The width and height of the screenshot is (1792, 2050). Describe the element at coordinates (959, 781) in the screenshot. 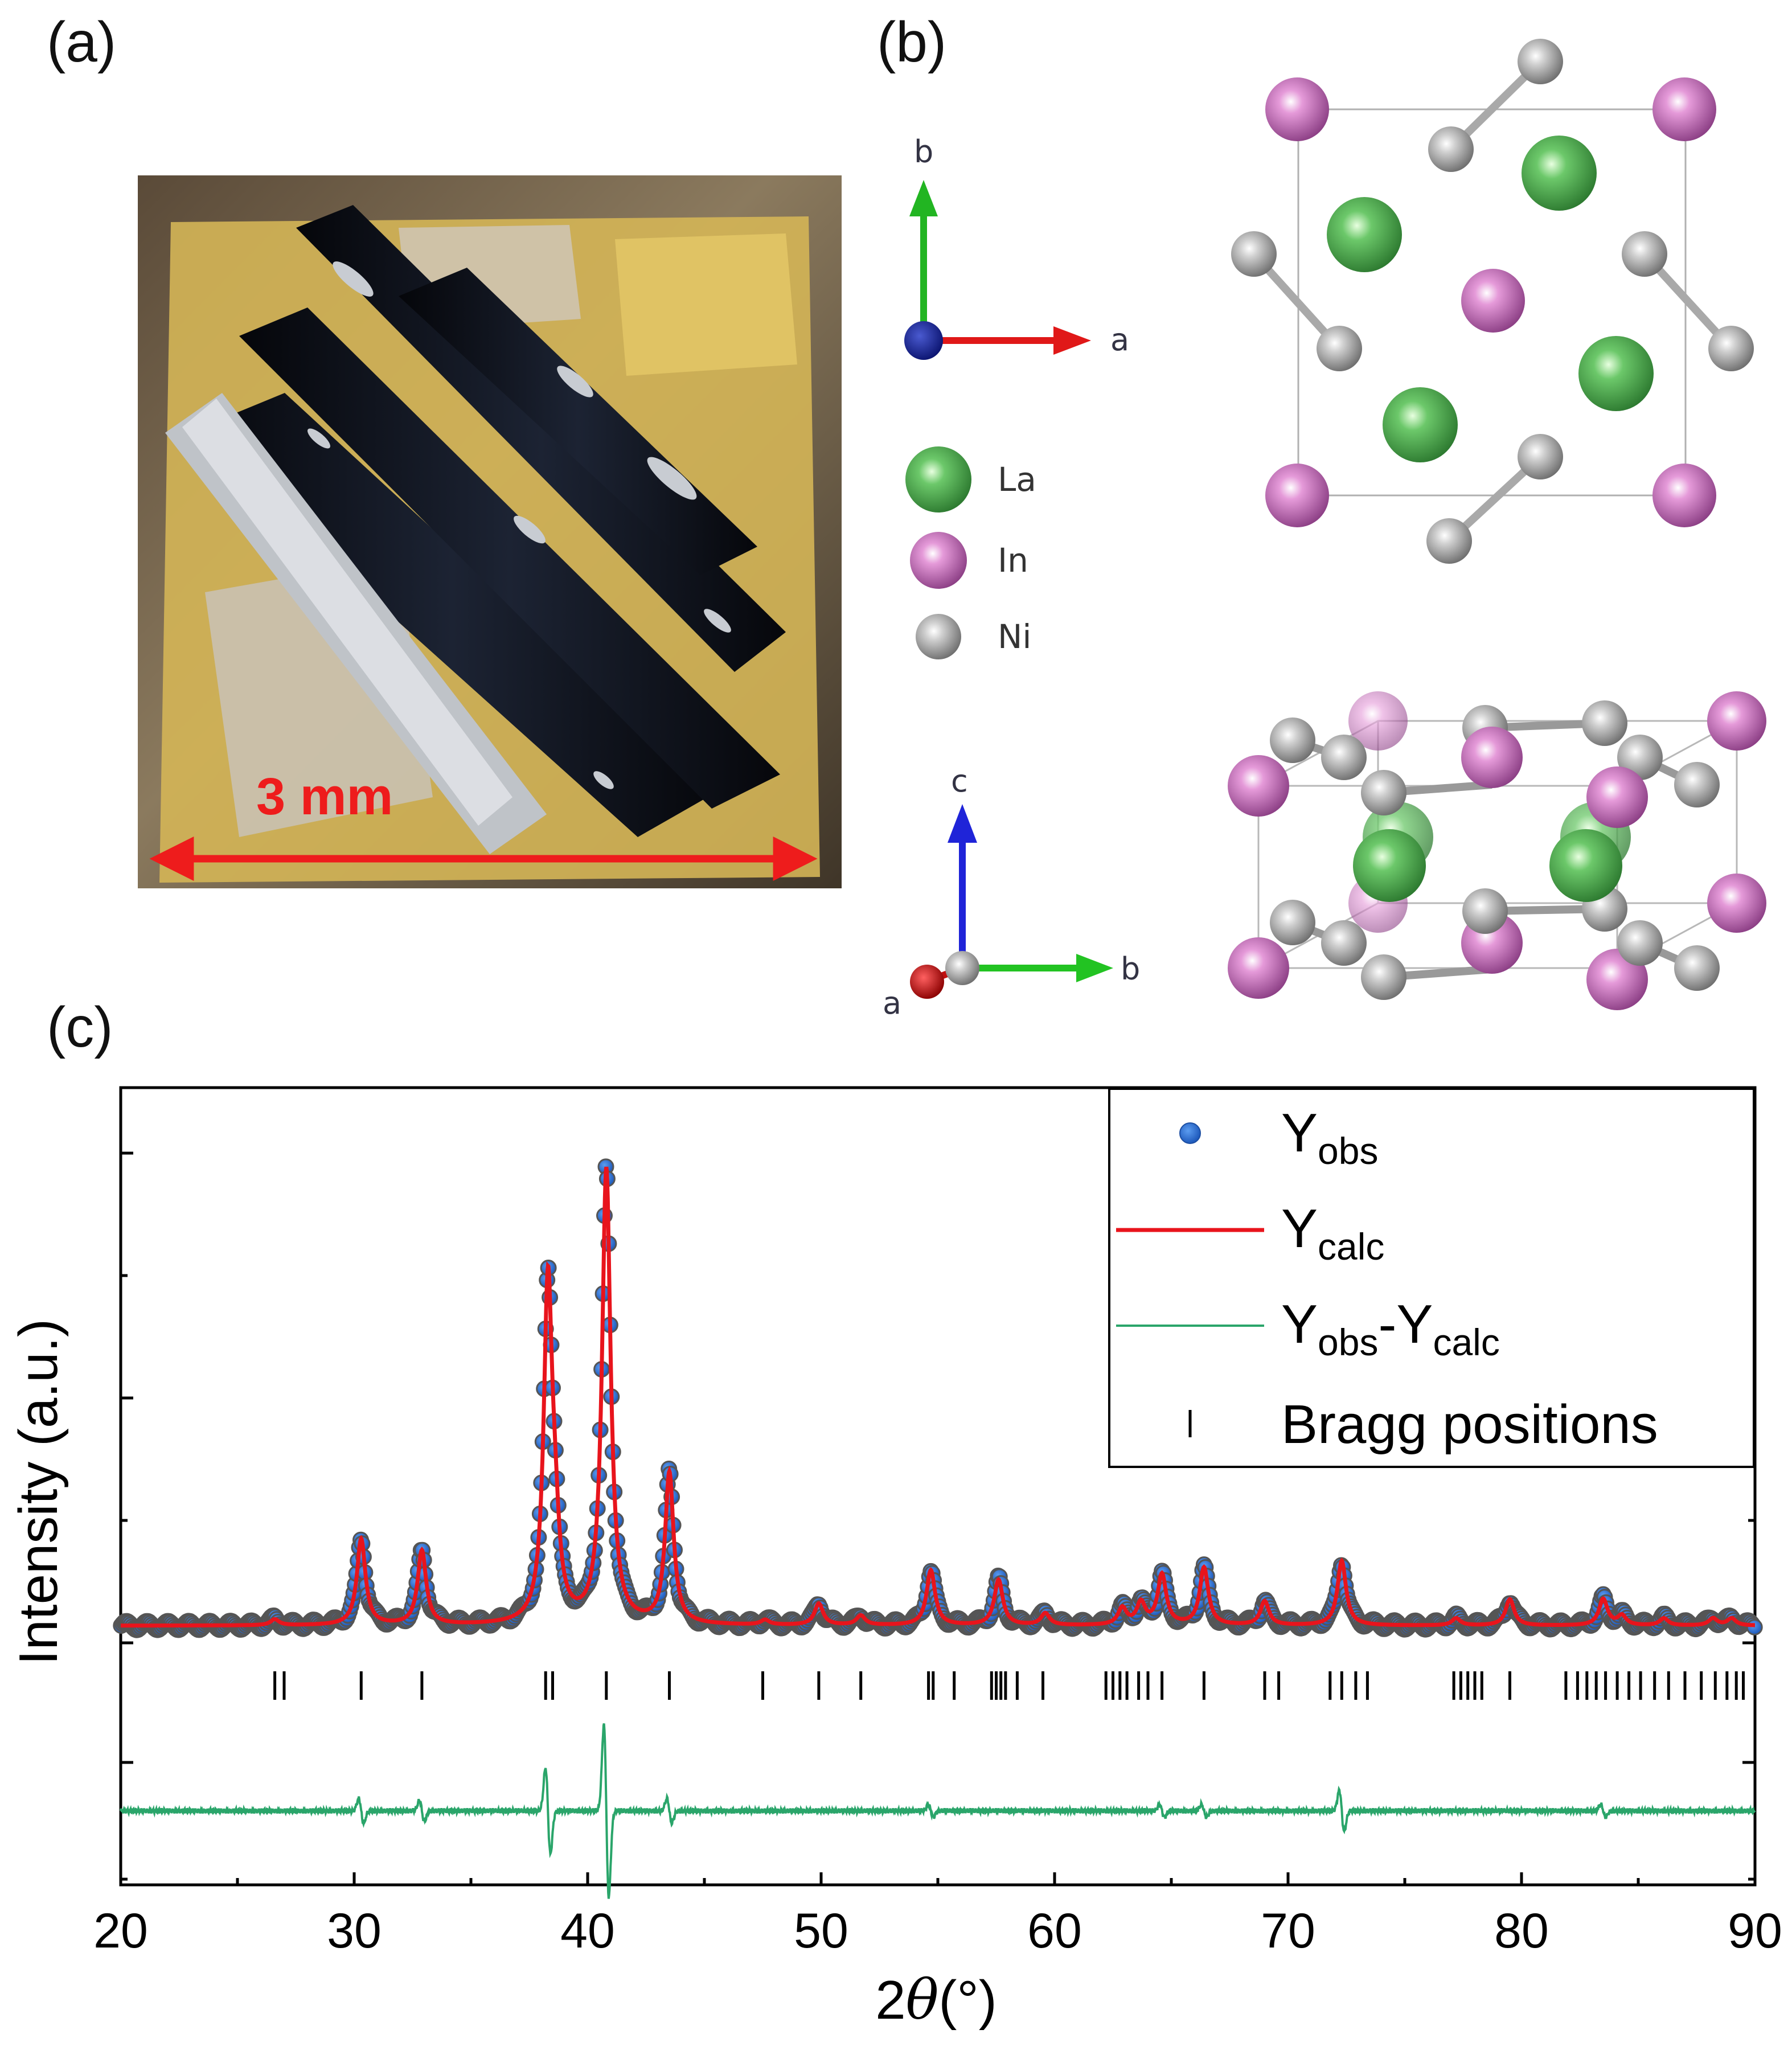

I see `axis-label-c-bottom: c` at that location.